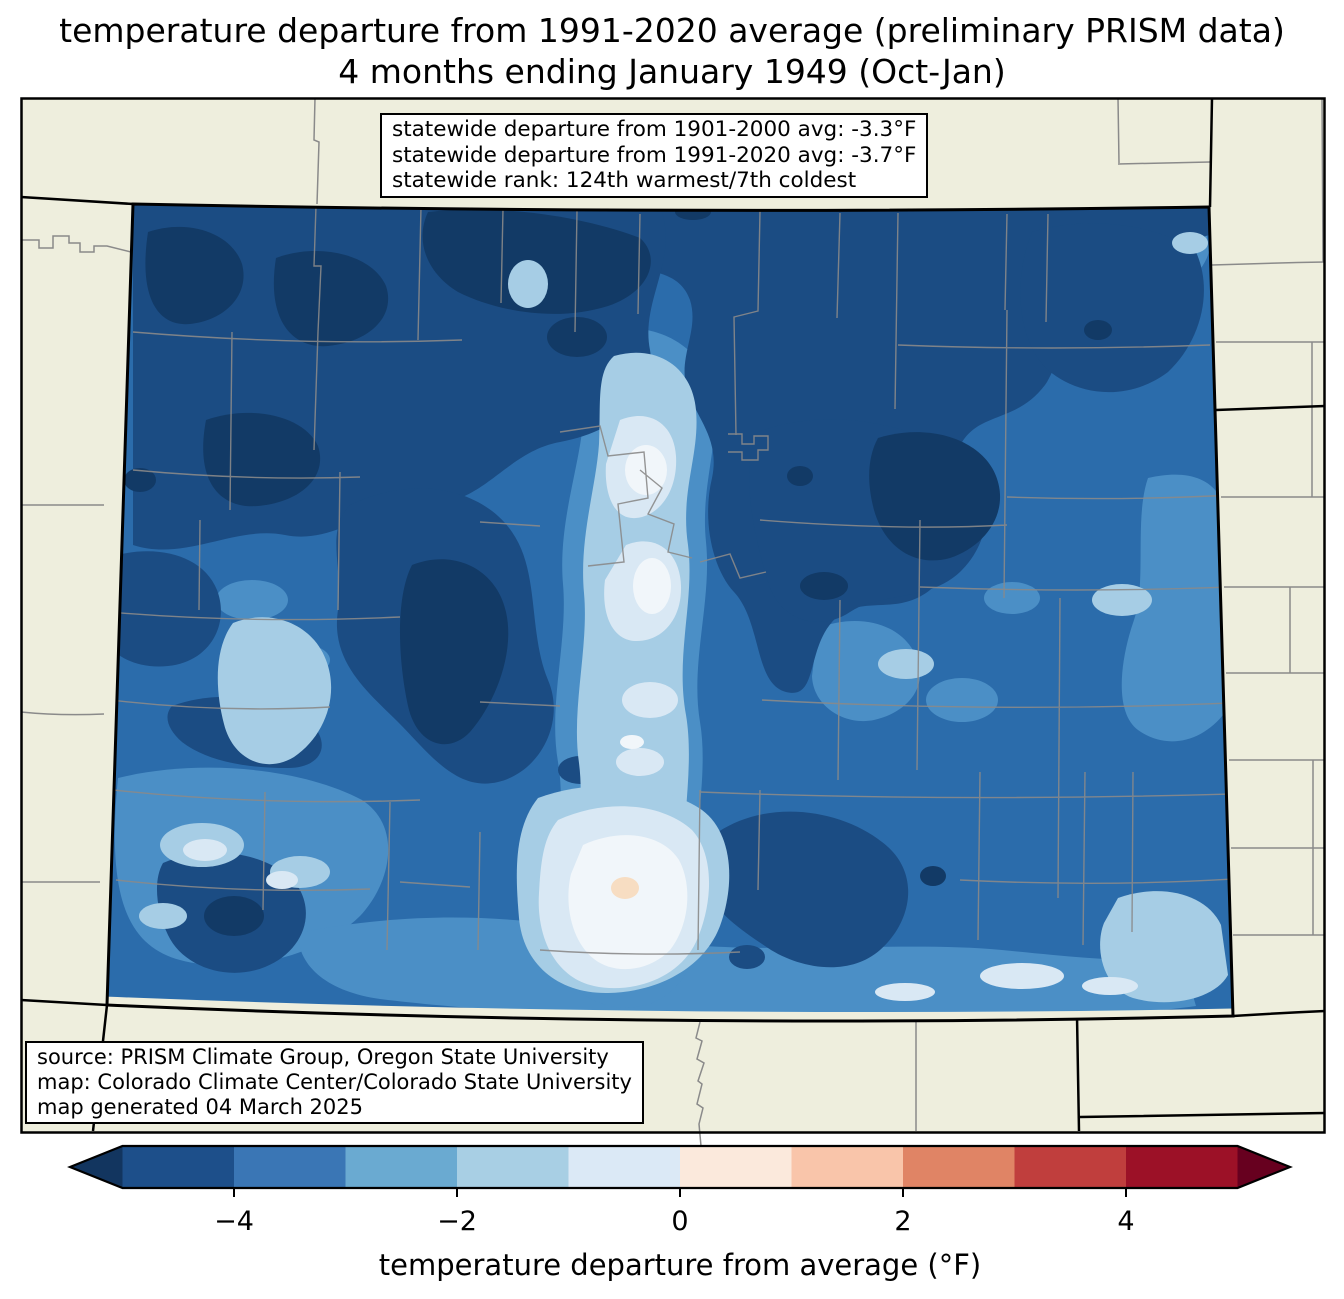  I want to click on source-line-3: map generated 04 March 2025, so click(200, 1107).